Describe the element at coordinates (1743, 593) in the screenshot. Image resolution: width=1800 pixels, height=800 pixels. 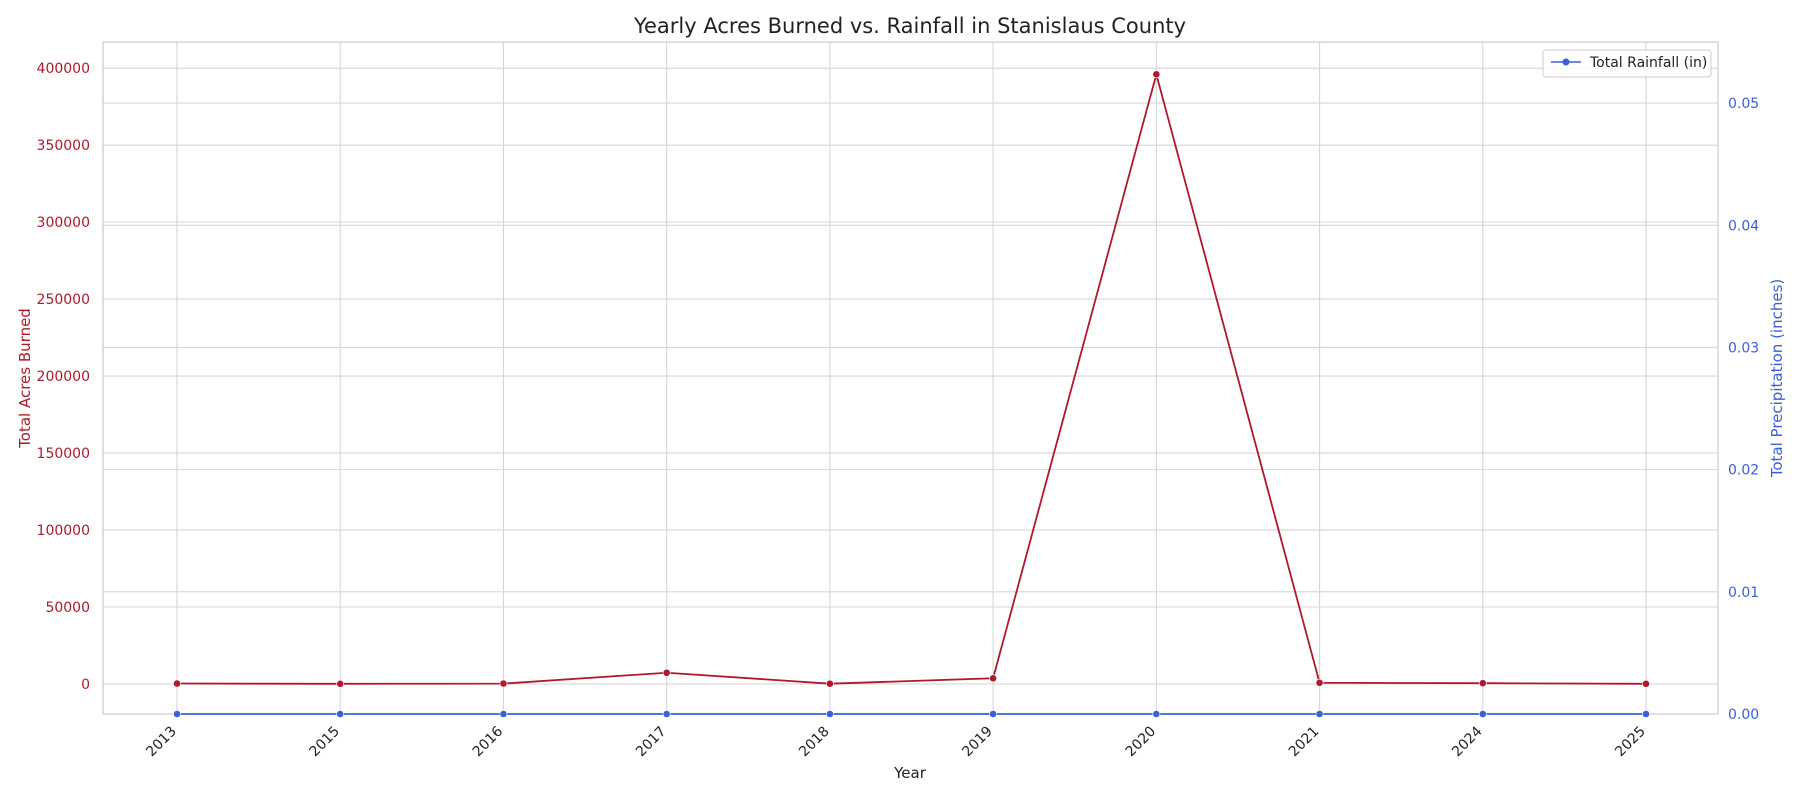
I see `right-tick-label: 0.01` at that location.